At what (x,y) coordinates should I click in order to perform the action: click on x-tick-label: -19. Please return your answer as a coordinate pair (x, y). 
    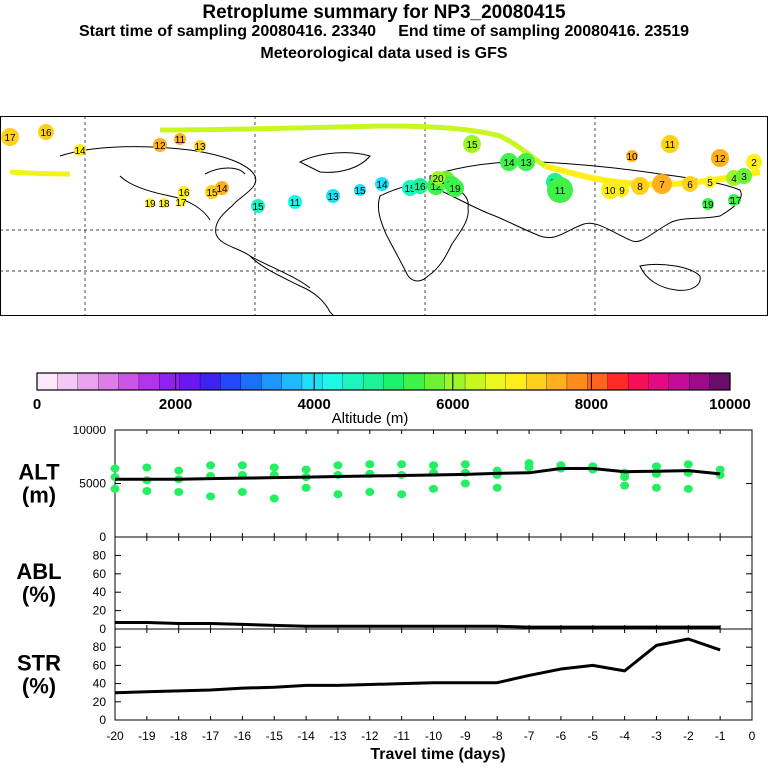
    Looking at the image, I should click on (147, 736).